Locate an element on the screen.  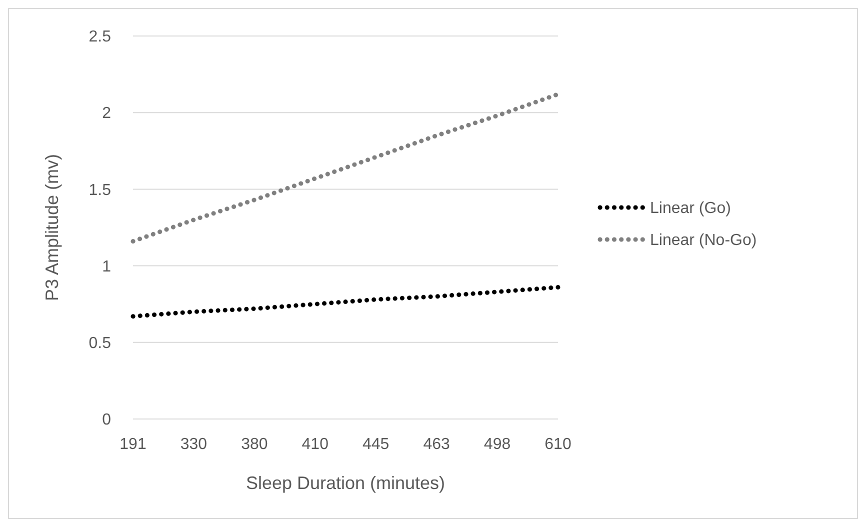
x-tick-label: 191 is located at coordinates (133, 444).